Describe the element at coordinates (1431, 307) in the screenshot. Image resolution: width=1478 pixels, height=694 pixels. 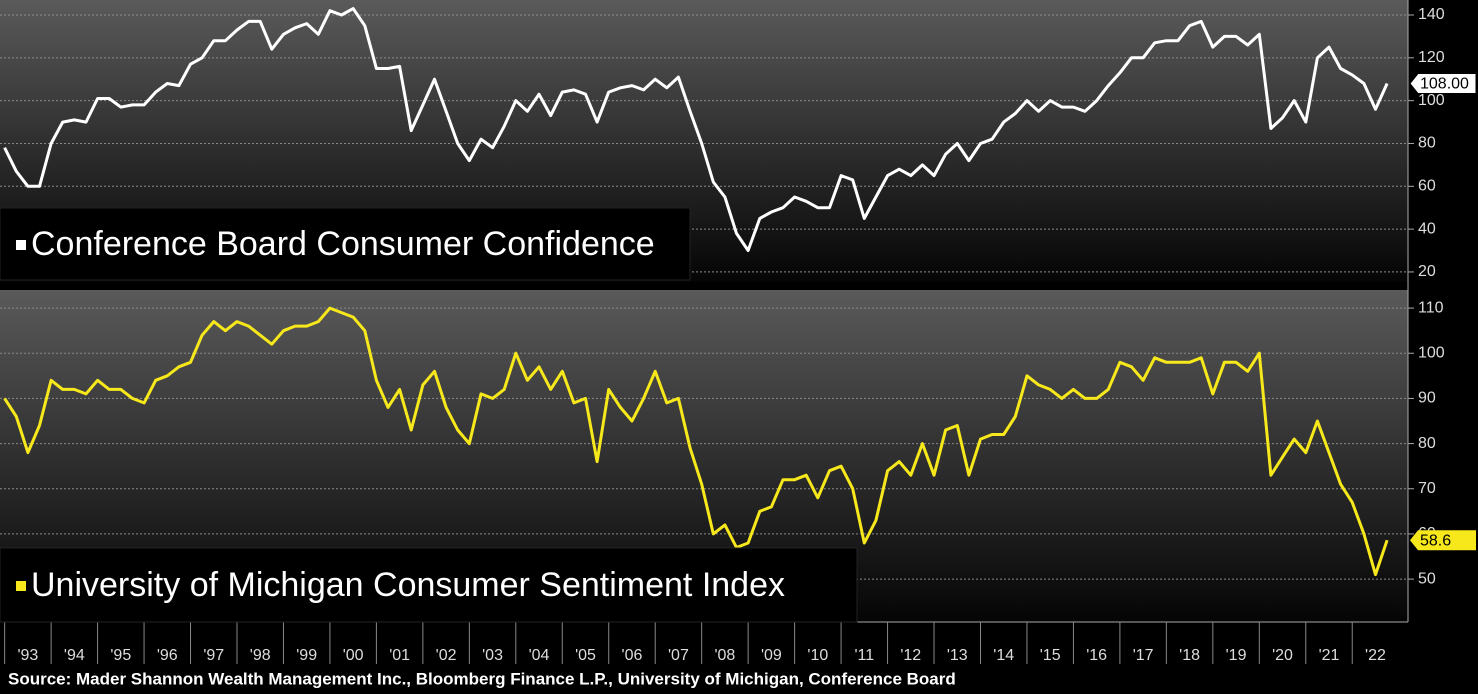
I see `y-tick-label: 110` at that location.